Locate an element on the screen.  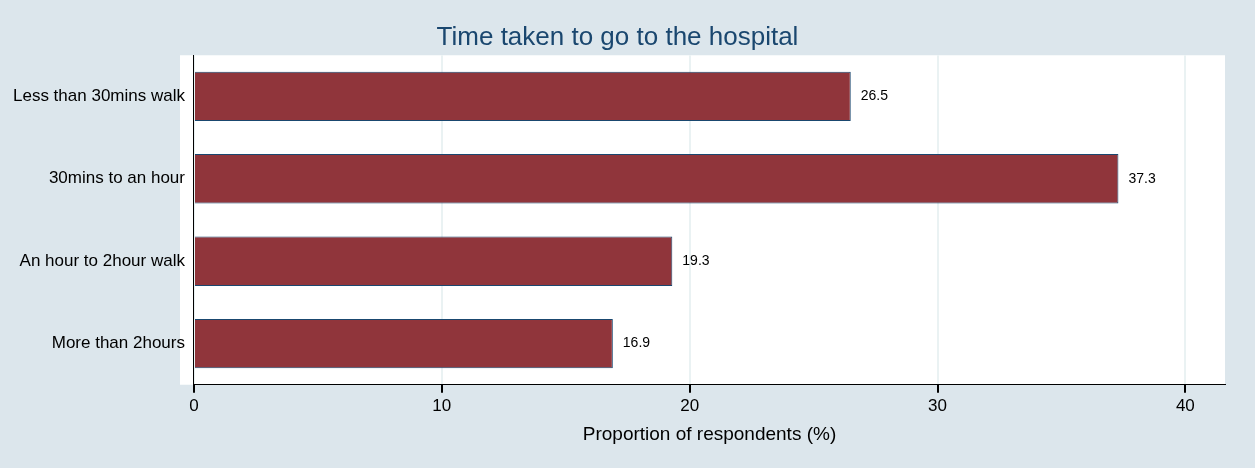
data-label: 26.5 is located at coordinates (874, 95).